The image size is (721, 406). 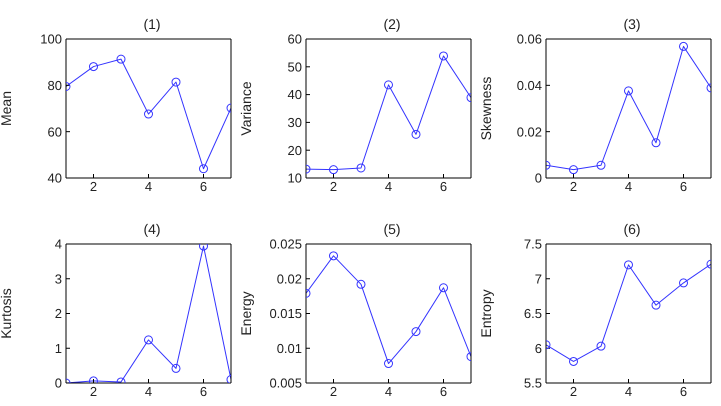 I want to click on line-series, so click(x=148, y=313).